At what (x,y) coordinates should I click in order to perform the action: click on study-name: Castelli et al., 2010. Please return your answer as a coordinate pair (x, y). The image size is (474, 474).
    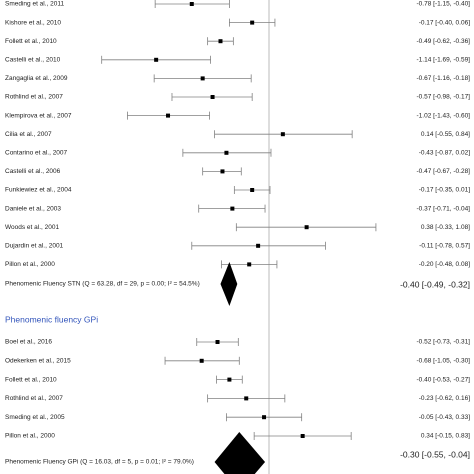
    Looking at the image, I should click on (33, 60).